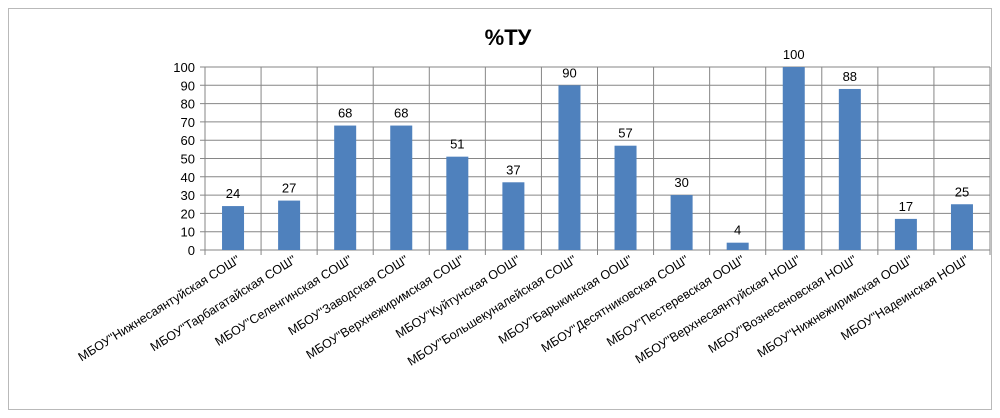 This screenshot has height=418, width=1000. I want to click on y-tick-label: 50, so click(188, 159).